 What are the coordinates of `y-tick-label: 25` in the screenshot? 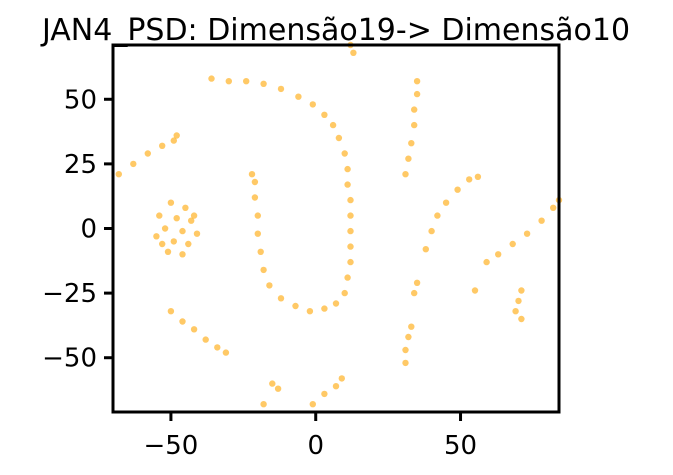 It's located at (80, 165).